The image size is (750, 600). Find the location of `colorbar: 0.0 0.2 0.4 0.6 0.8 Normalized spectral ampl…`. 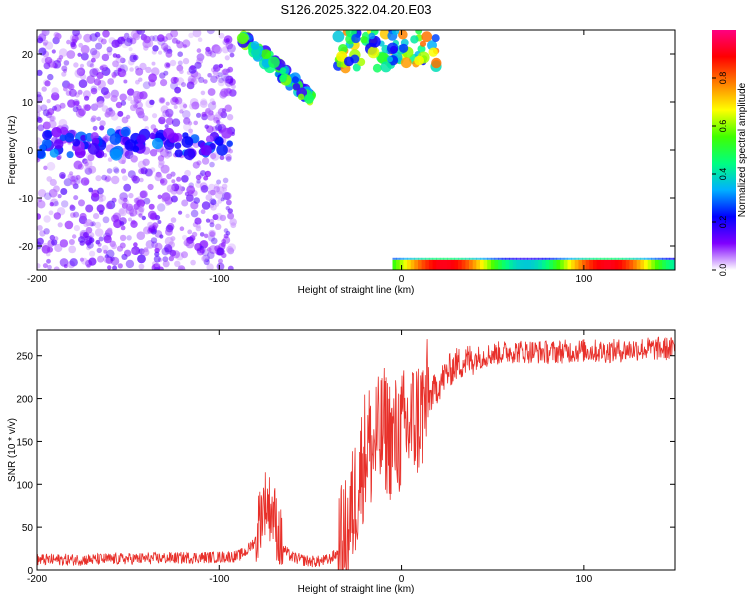

colorbar: 0.0 0.2 0.4 0.6 0.8 Normalized spectral ampl… is located at coordinates (730, 153).